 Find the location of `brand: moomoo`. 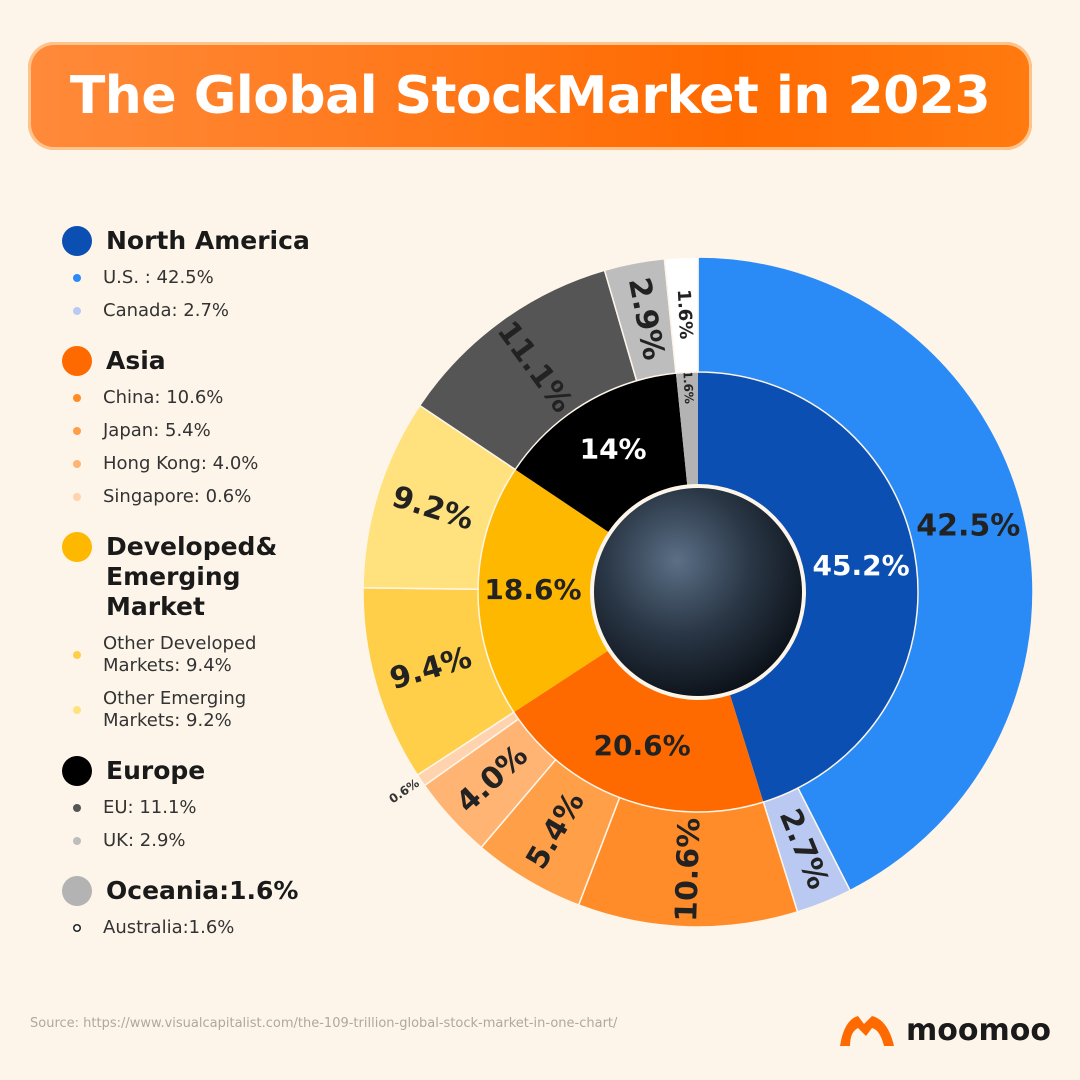

brand: moomoo is located at coordinates (943, 1030).